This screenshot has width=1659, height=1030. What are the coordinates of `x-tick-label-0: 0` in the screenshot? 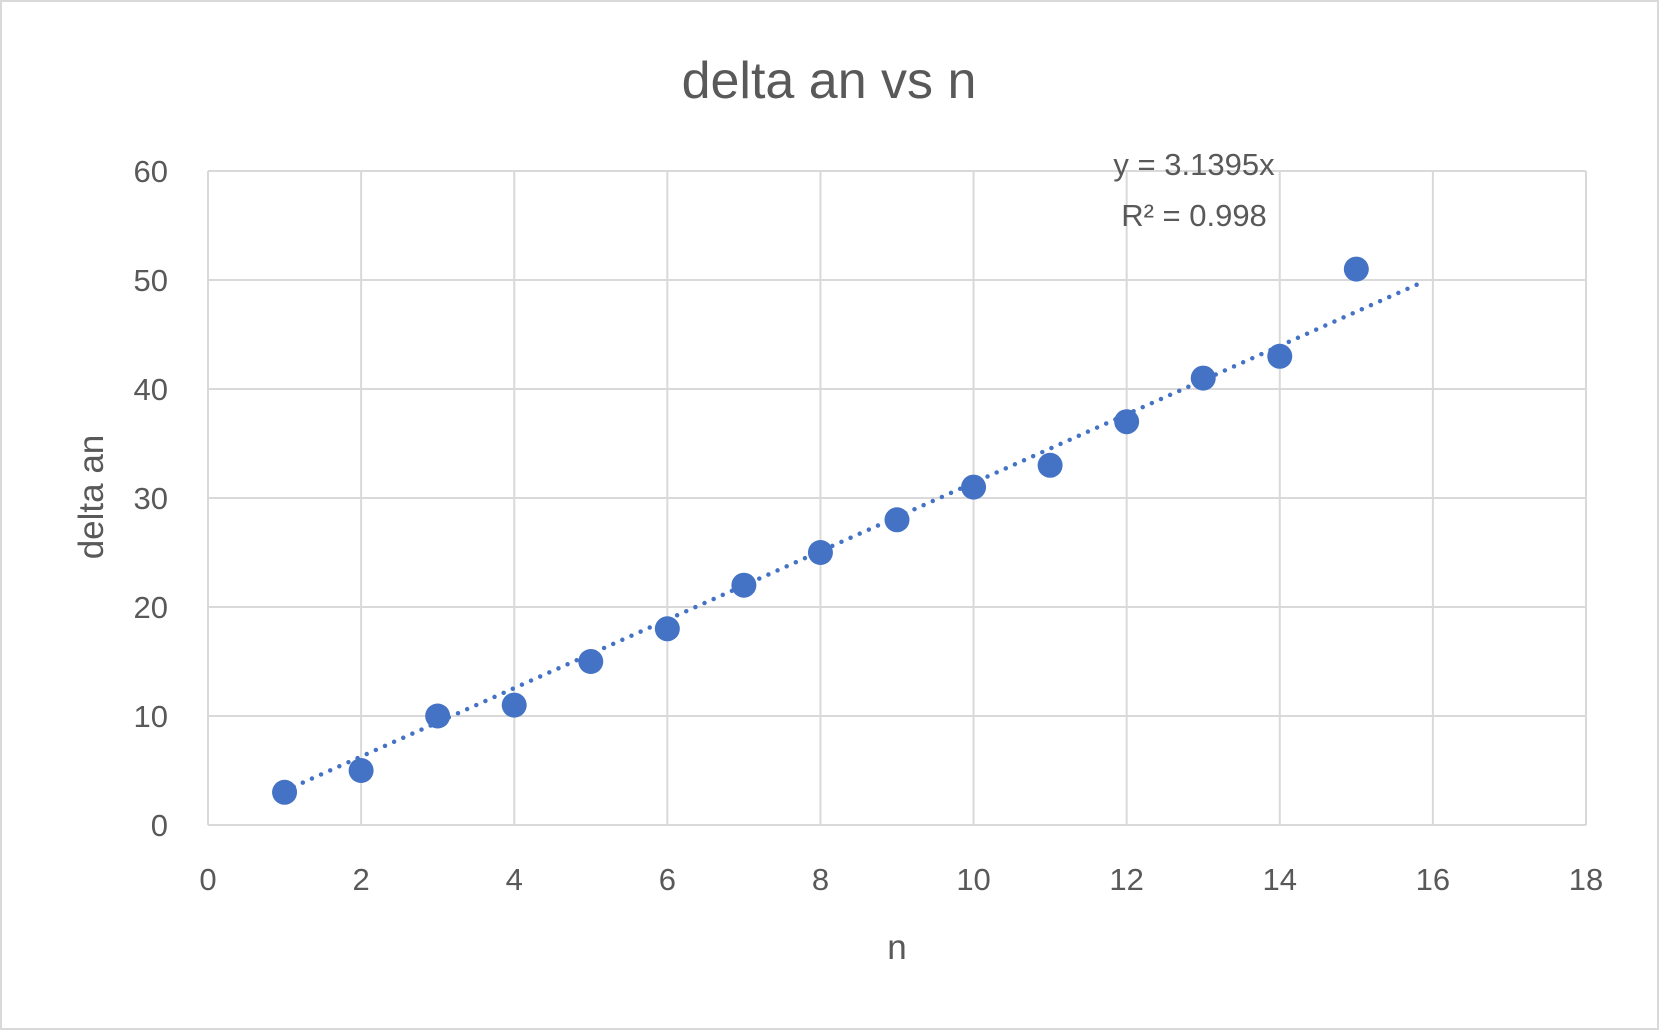 It's located at (207, 879).